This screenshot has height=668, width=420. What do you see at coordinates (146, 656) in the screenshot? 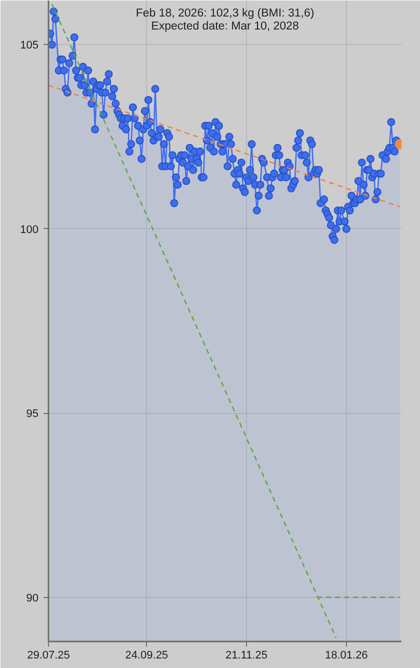
I see `x-tick-label: 24.09.25` at bounding box center [146, 656].